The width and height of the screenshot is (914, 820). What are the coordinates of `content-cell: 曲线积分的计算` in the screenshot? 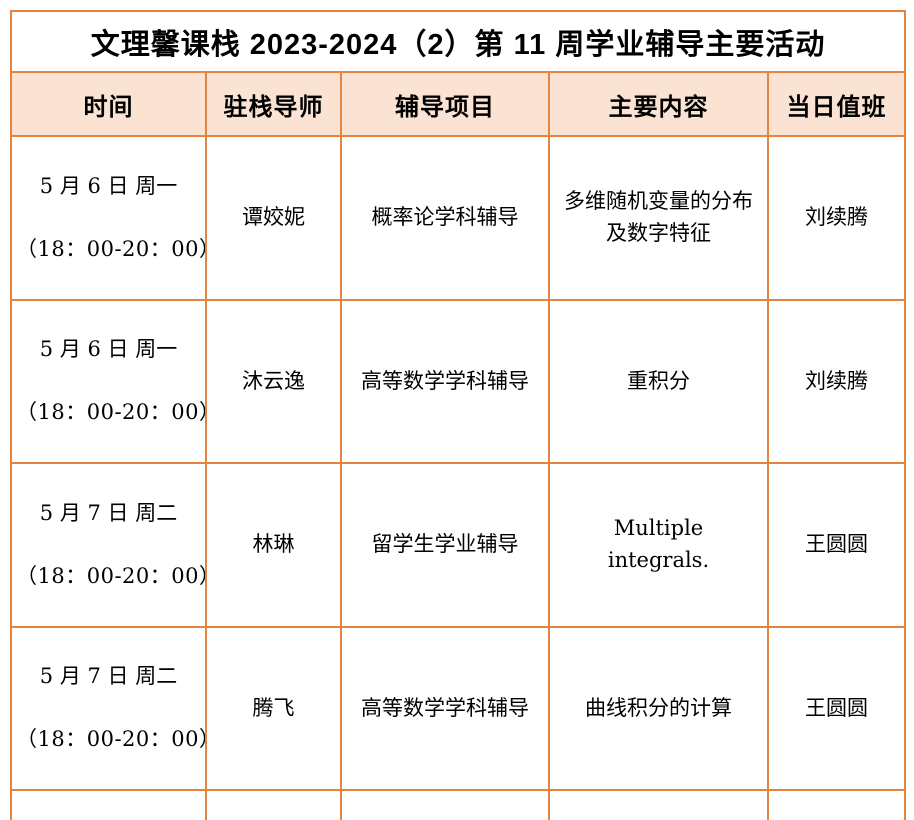 It's located at (658, 708).